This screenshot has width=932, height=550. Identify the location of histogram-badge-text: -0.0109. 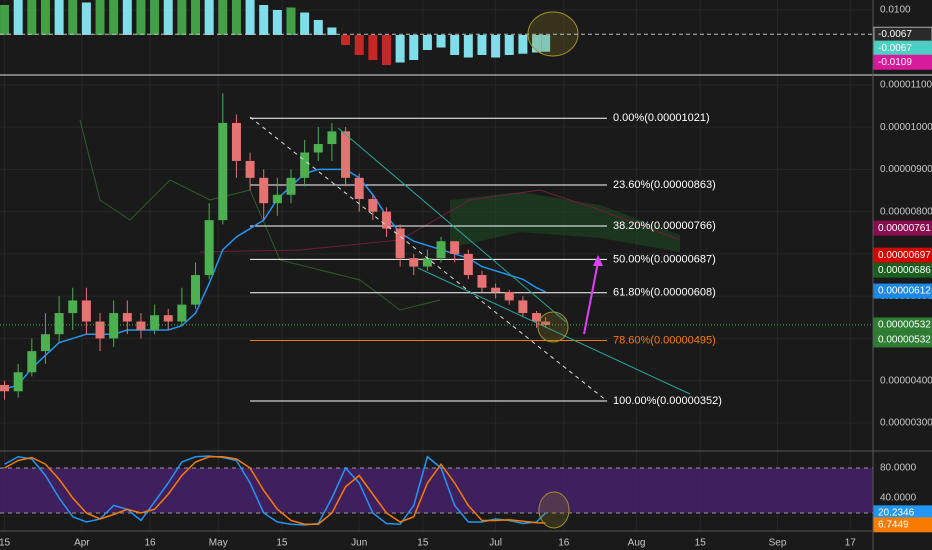
(895, 62).